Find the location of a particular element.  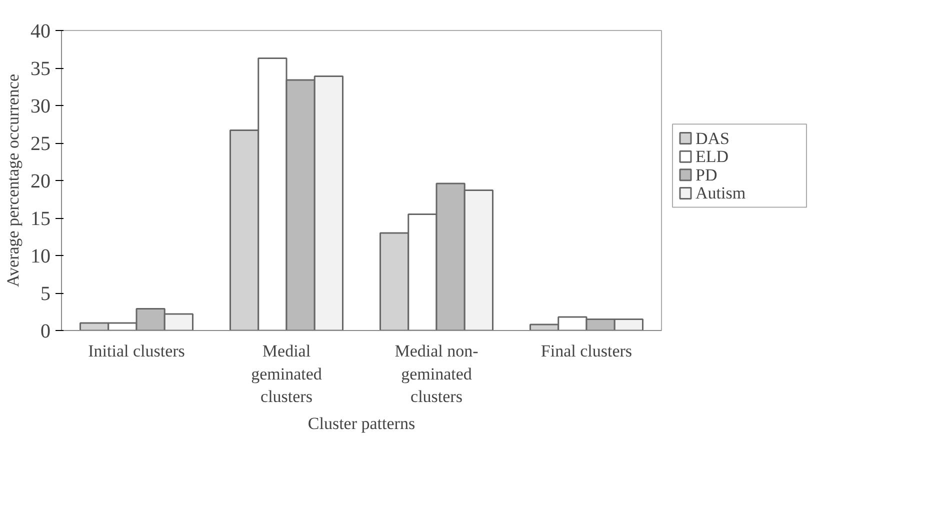

x-tick-label: Medial geminated clusters is located at coordinates (286, 374).